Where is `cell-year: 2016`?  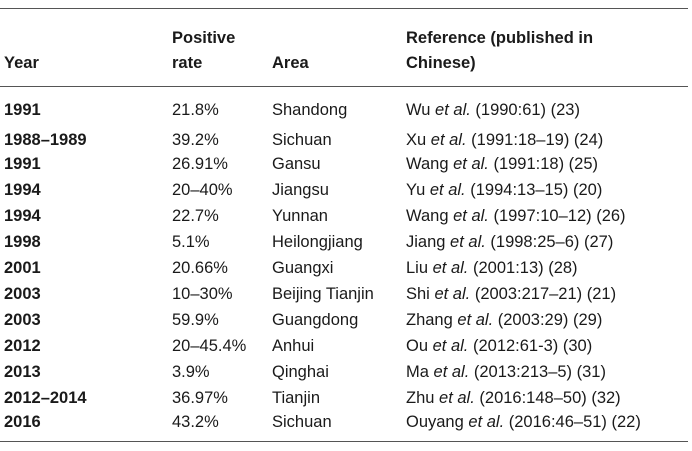 cell-year: 2016 is located at coordinates (22, 422).